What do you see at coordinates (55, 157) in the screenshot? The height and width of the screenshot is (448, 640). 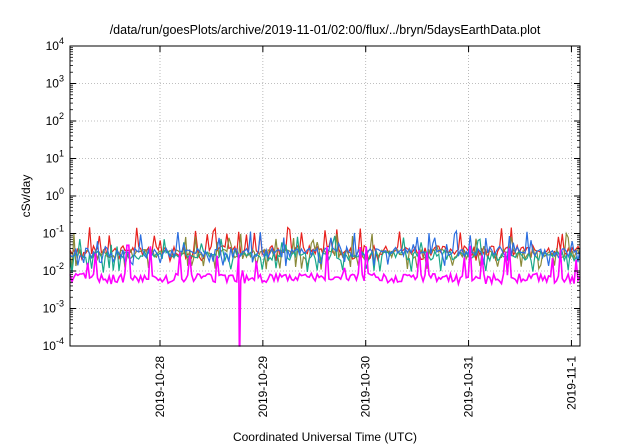 I see `y-tick-label: 10¹` at bounding box center [55, 157].